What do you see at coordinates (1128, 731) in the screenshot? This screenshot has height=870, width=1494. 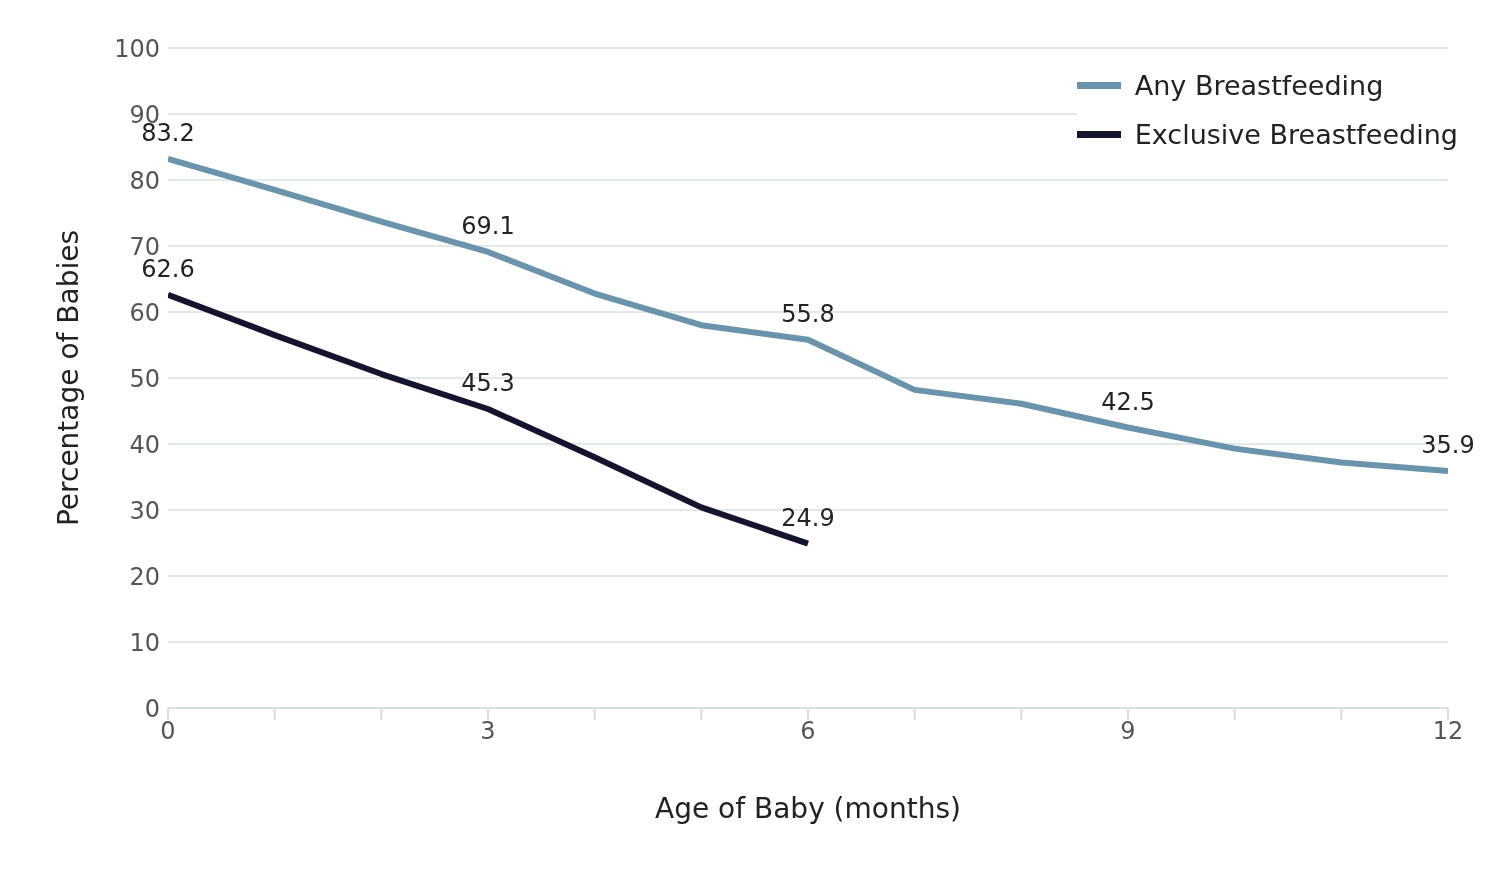 I see `x-tick-label: 9` at bounding box center [1128, 731].